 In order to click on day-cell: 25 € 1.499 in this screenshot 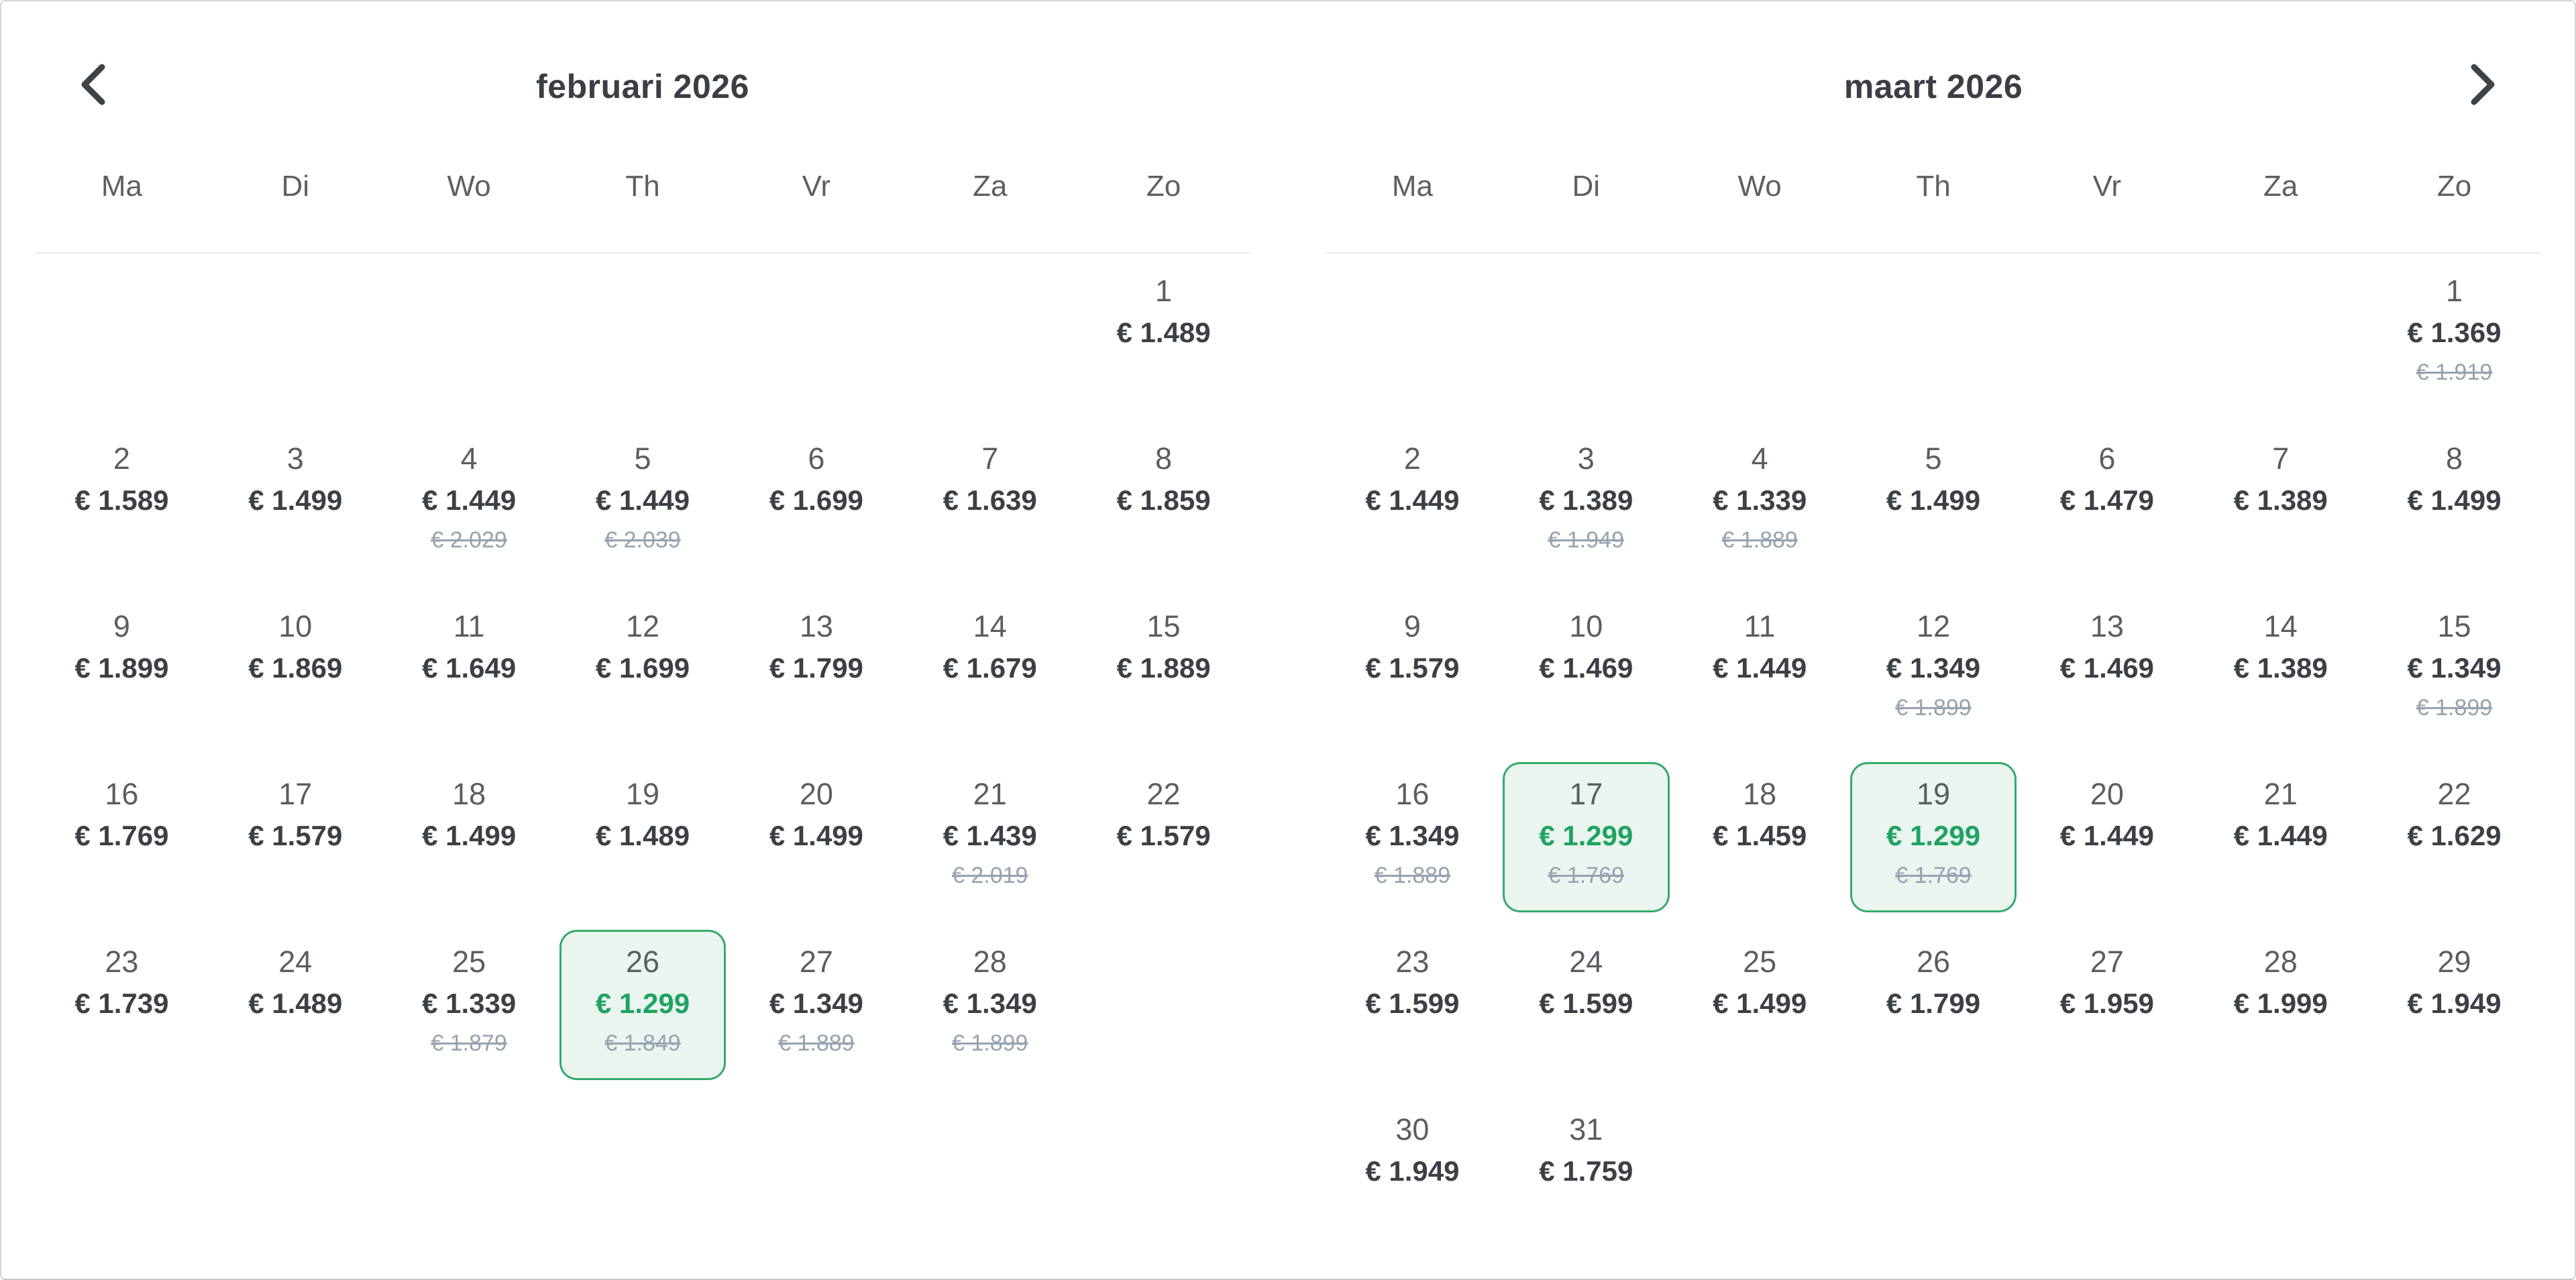, I will do `click(1759, 1005)`.